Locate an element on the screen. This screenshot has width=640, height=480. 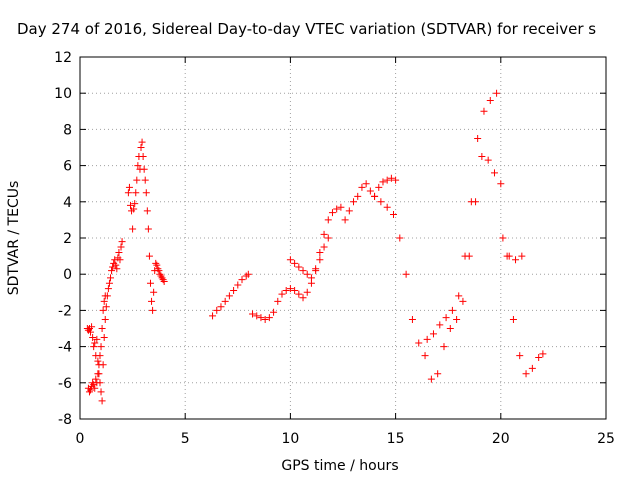
x-tick-label: 5 is located at coordinates (185, 439).